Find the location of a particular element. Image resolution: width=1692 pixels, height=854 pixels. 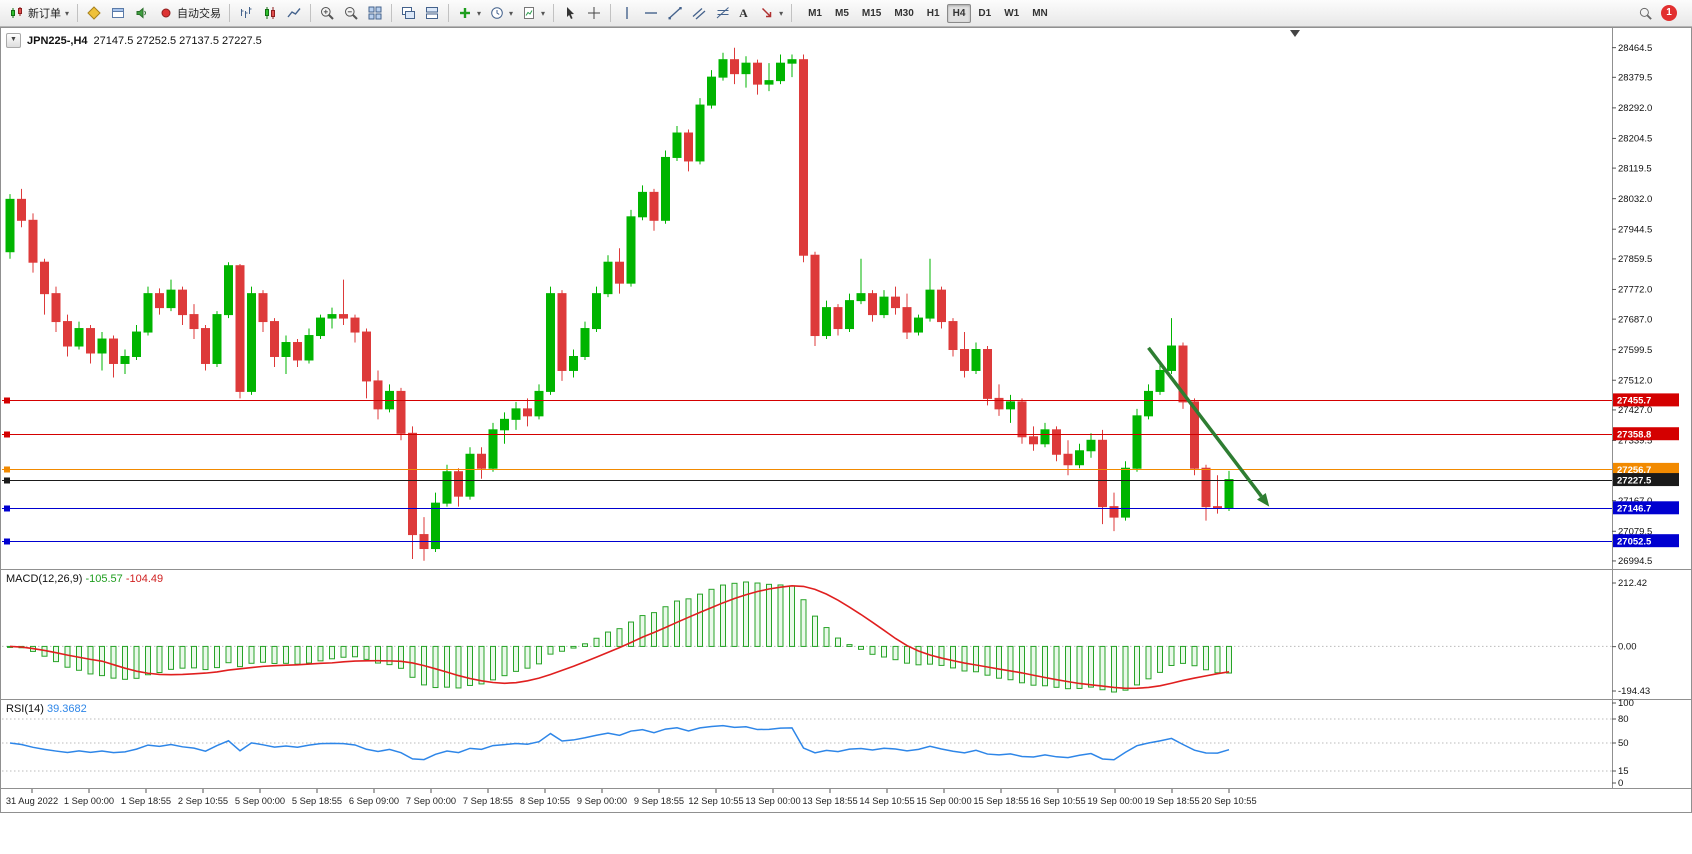

timeframe-button-m15: M15 is located at coordinates (871, 13).